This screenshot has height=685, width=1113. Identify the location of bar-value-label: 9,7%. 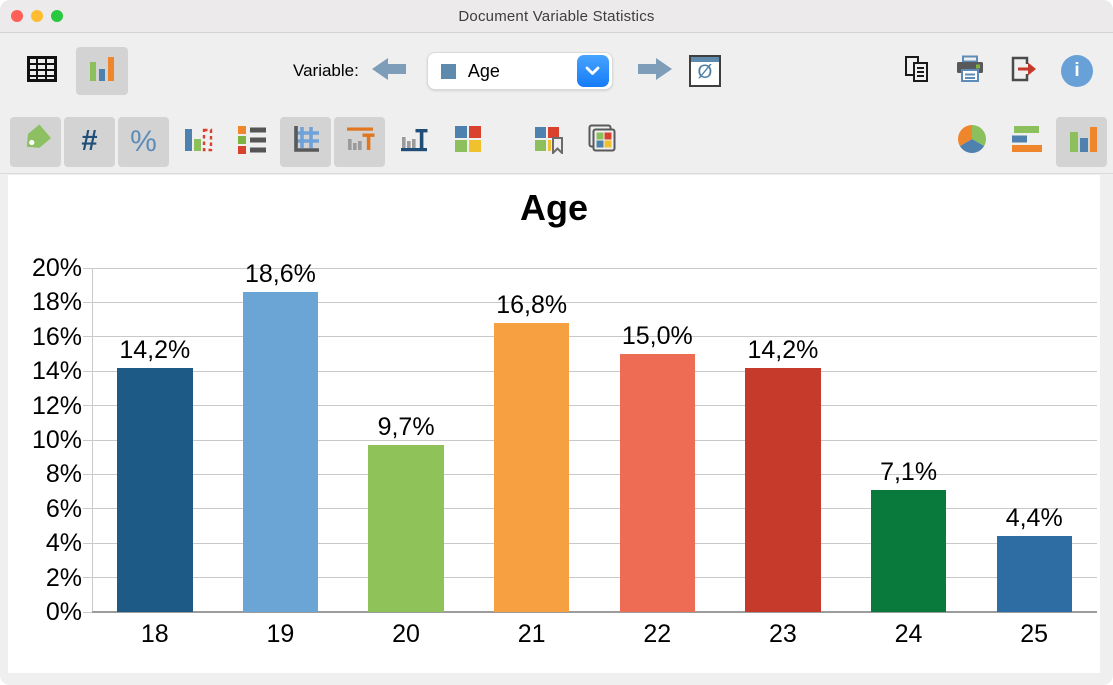
(406, 427).